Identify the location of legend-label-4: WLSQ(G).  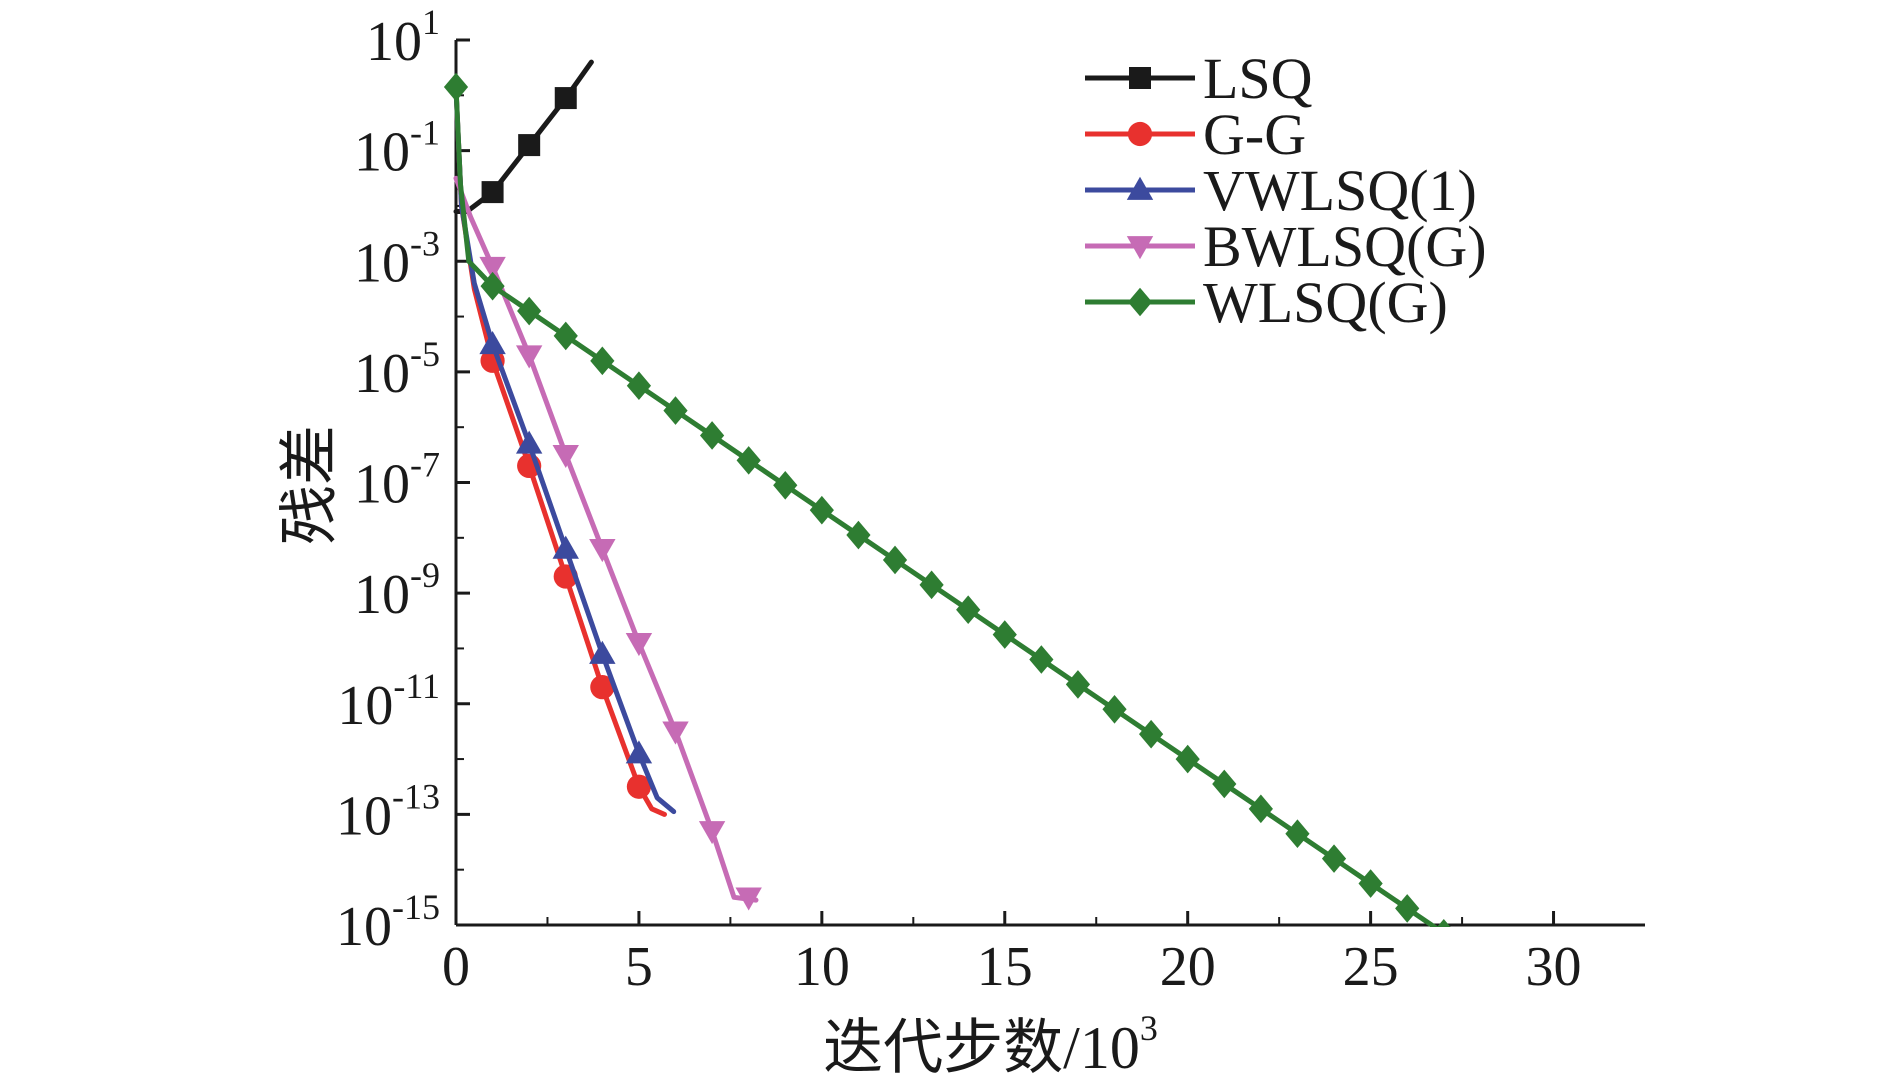
(1325, 302).